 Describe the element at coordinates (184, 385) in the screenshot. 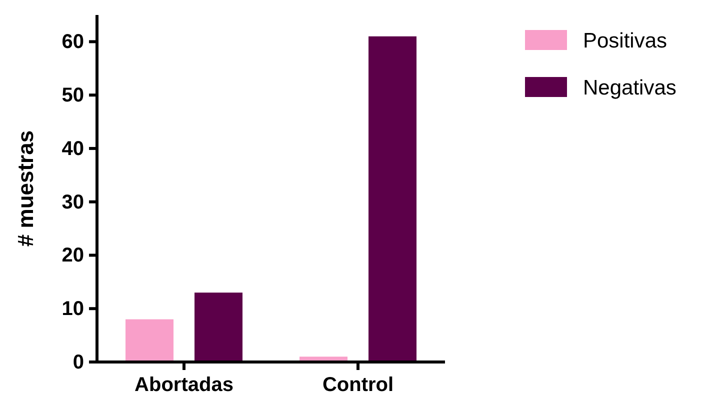

I see `x-tick-label: Abortadas` at that location.